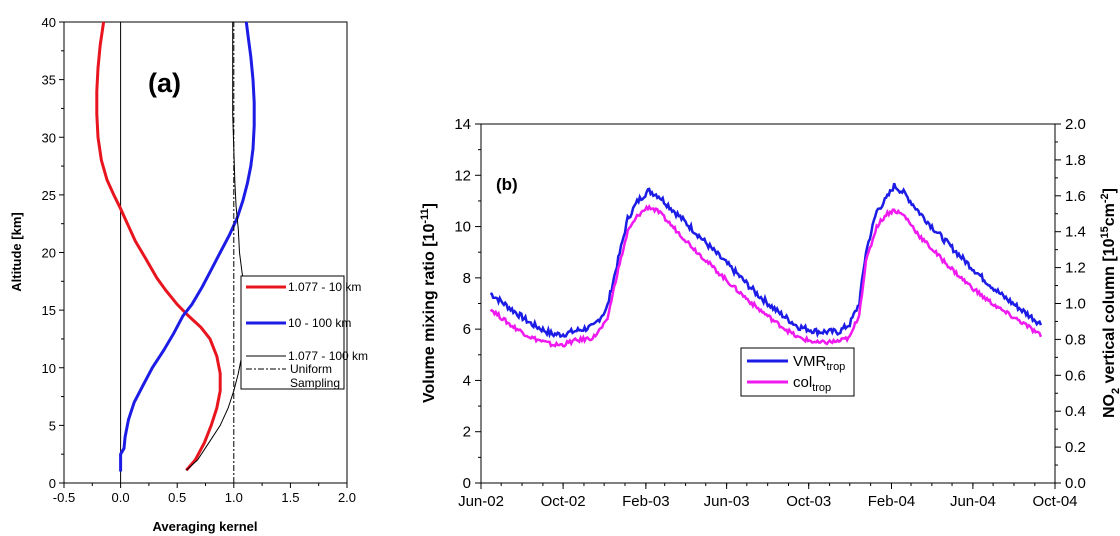  I want to click on b-y2-tick-label: 2.0, so click(1075, 124).